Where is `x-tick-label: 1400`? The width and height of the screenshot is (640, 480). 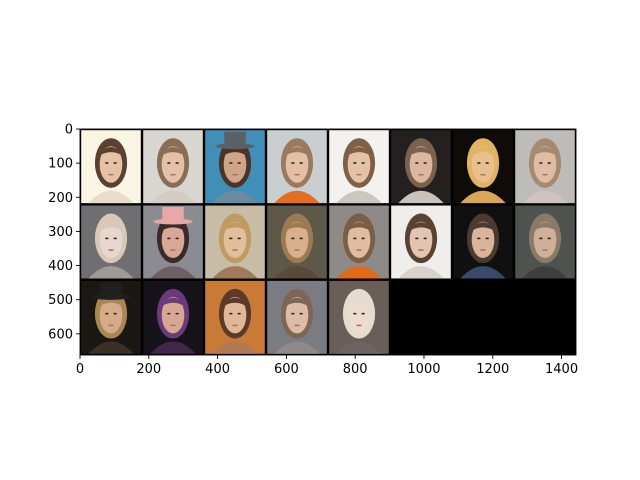 x-tick-label: 1400 is located at coordinates (561, 369).